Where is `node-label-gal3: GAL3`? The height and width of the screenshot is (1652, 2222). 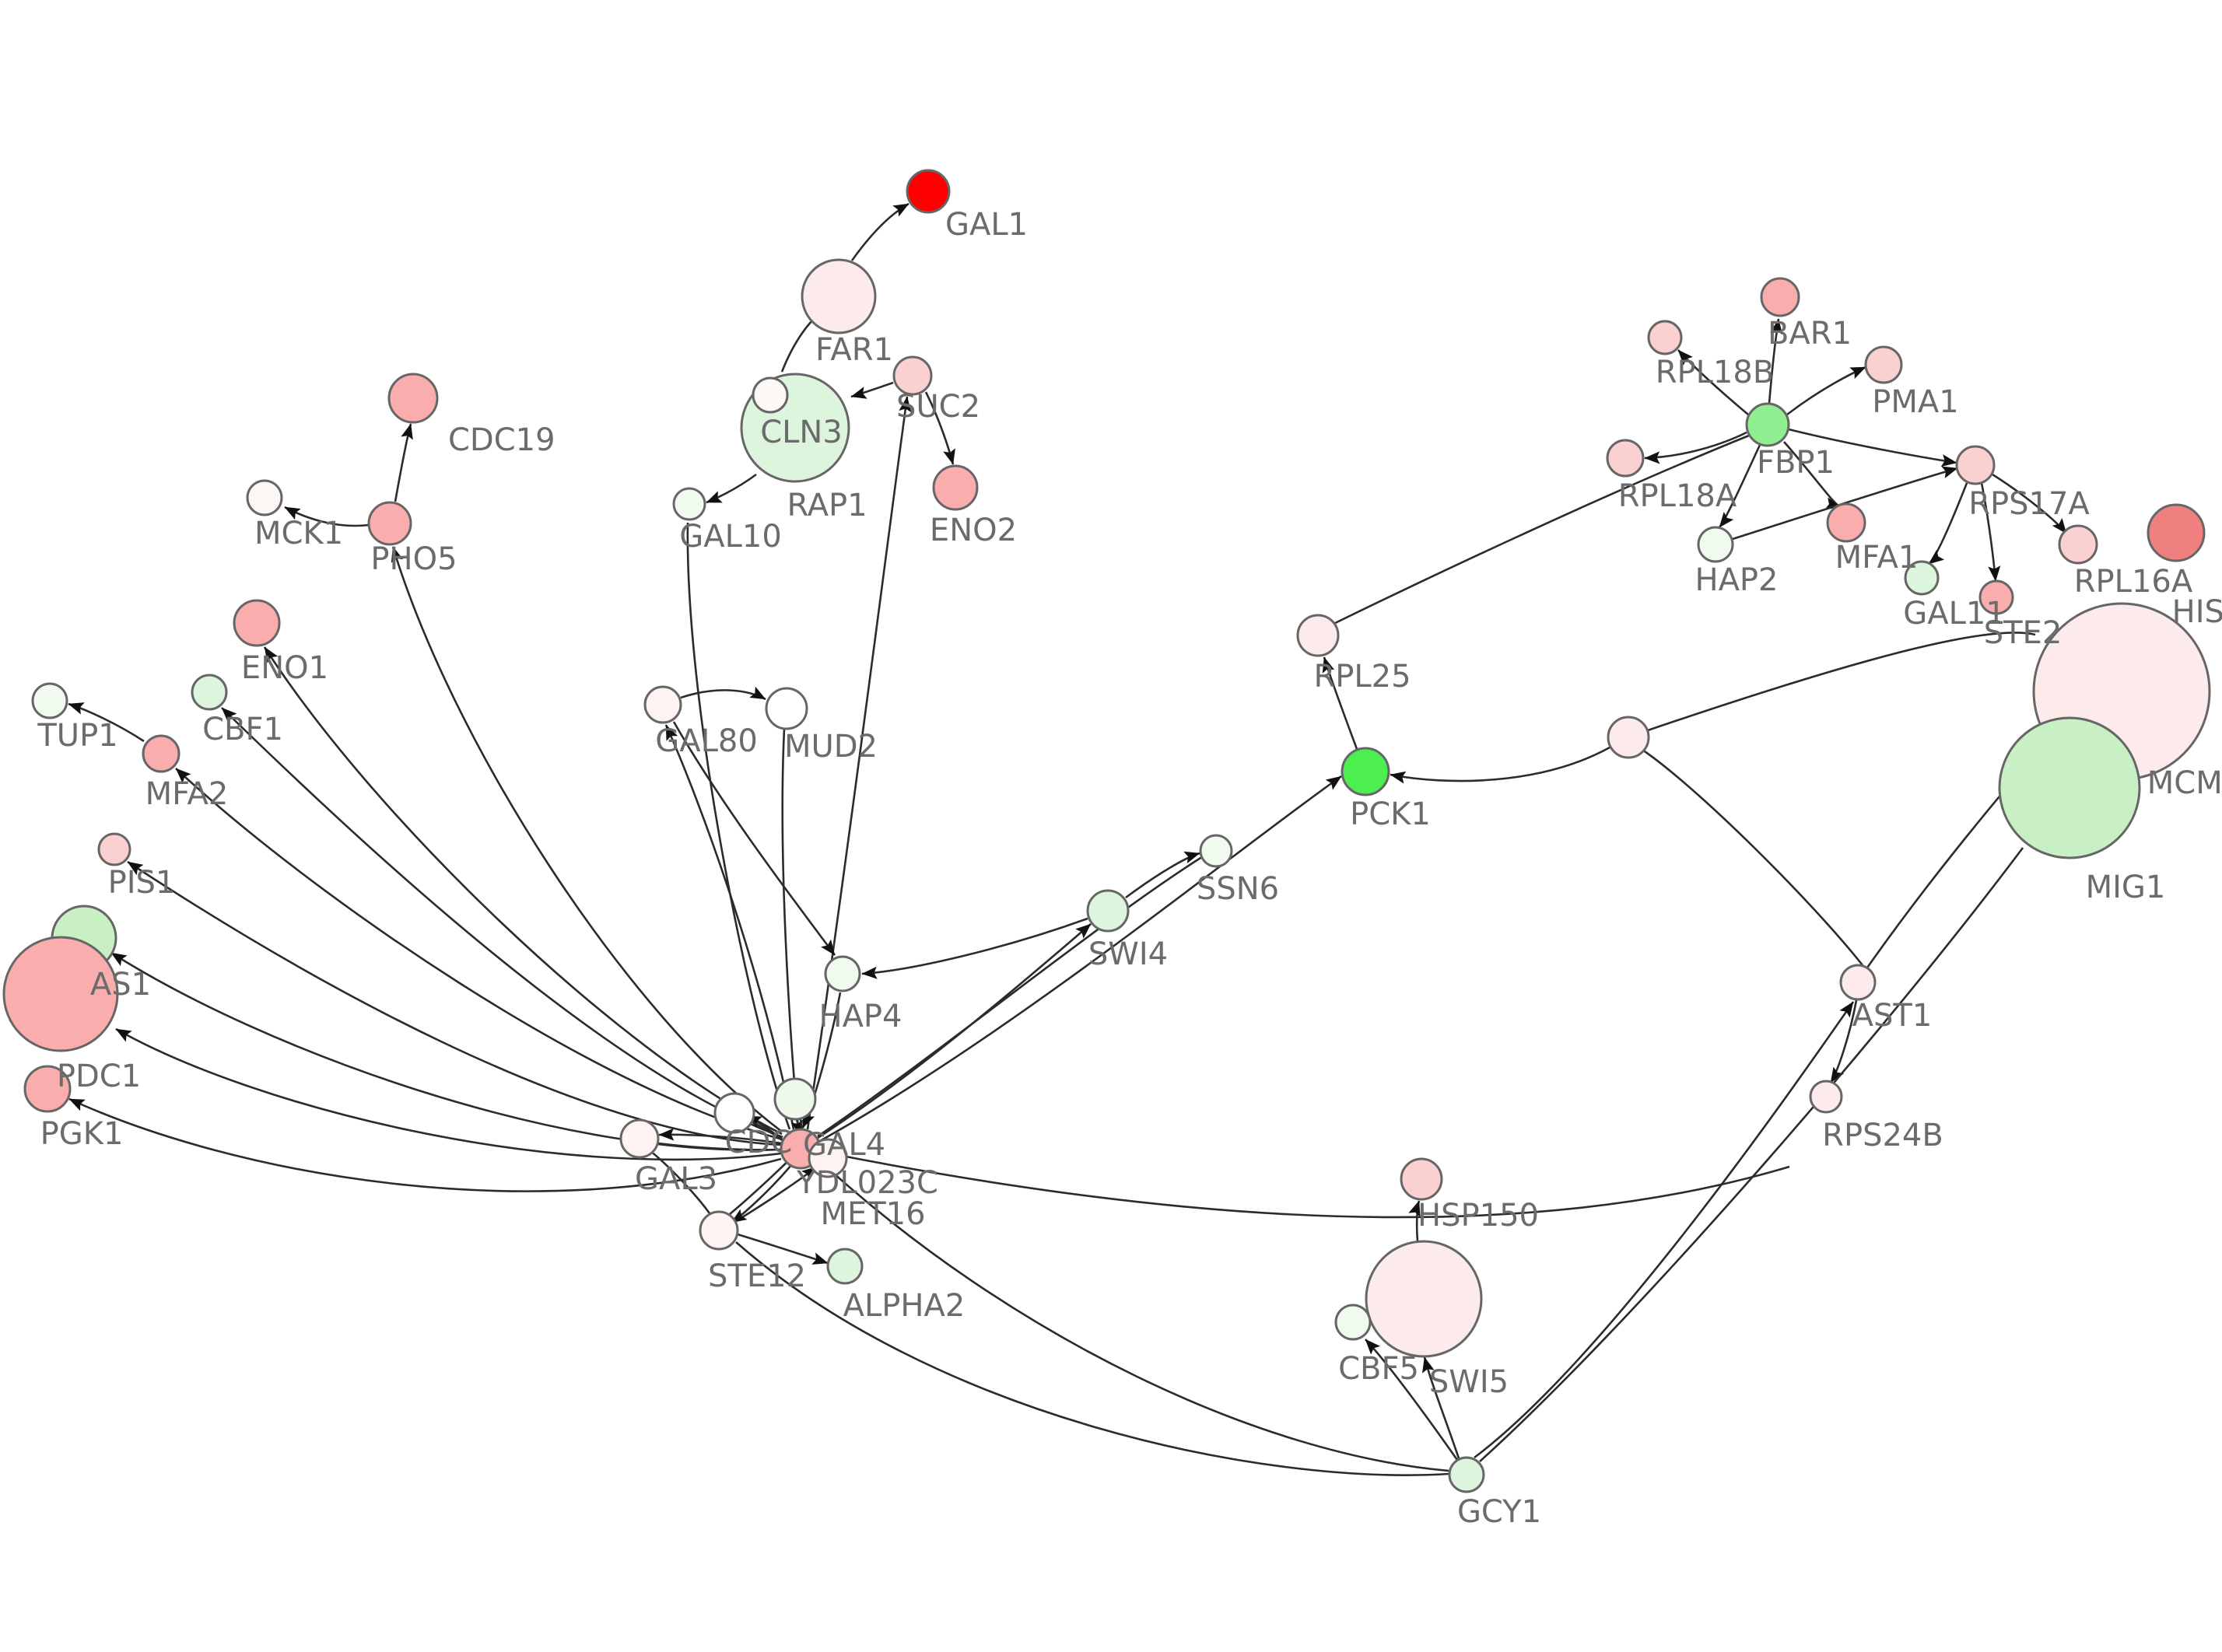 node-label-gal3: GAL3 is located at coordinates (676, 1179).